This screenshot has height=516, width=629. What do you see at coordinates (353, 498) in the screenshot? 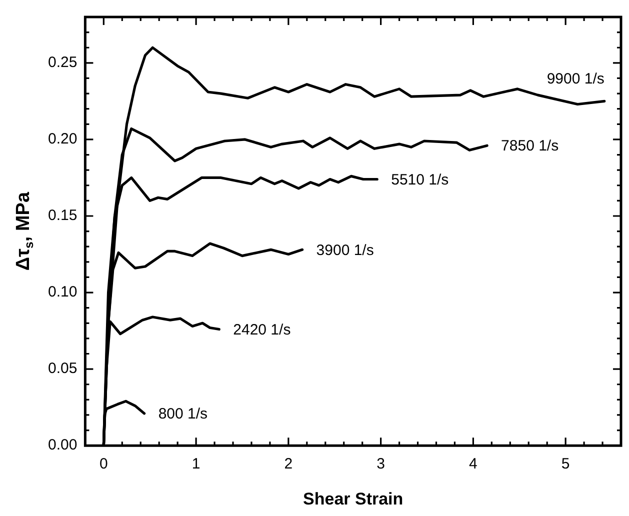
I see `x-axis-title: Shear Strain` at bounding box center [353, 498].